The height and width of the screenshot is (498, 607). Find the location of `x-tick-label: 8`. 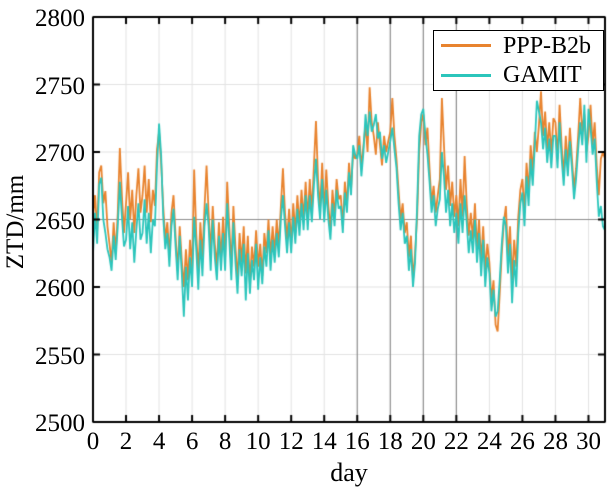

x-tick-label: 8 is located at coordinates (225, 441).